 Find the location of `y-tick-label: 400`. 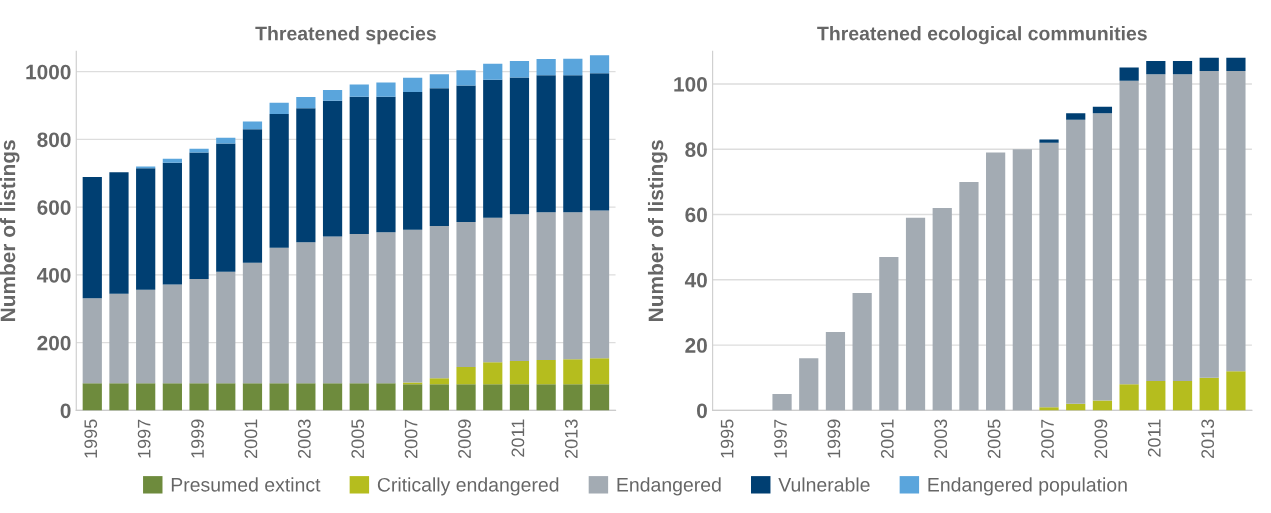

y-tick-label: 400 is located at coordinates (53, 275).